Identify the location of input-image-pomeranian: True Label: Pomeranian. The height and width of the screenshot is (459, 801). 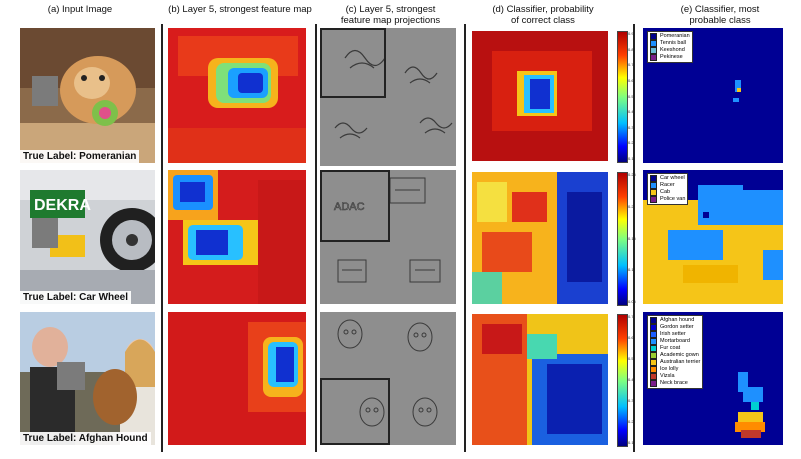
(87, 95).